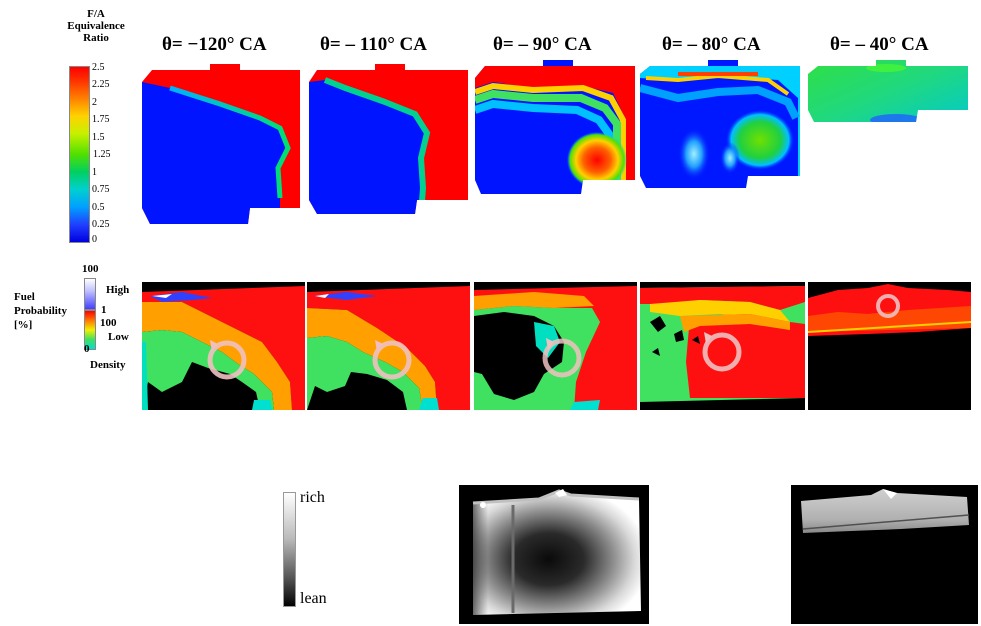 The height and width of the screenshot is (626, 981). What do you see at coordinates (87, 349) in the screenshot?
I see `prob-bottom-value: 0` at bounding box center [87, 349].